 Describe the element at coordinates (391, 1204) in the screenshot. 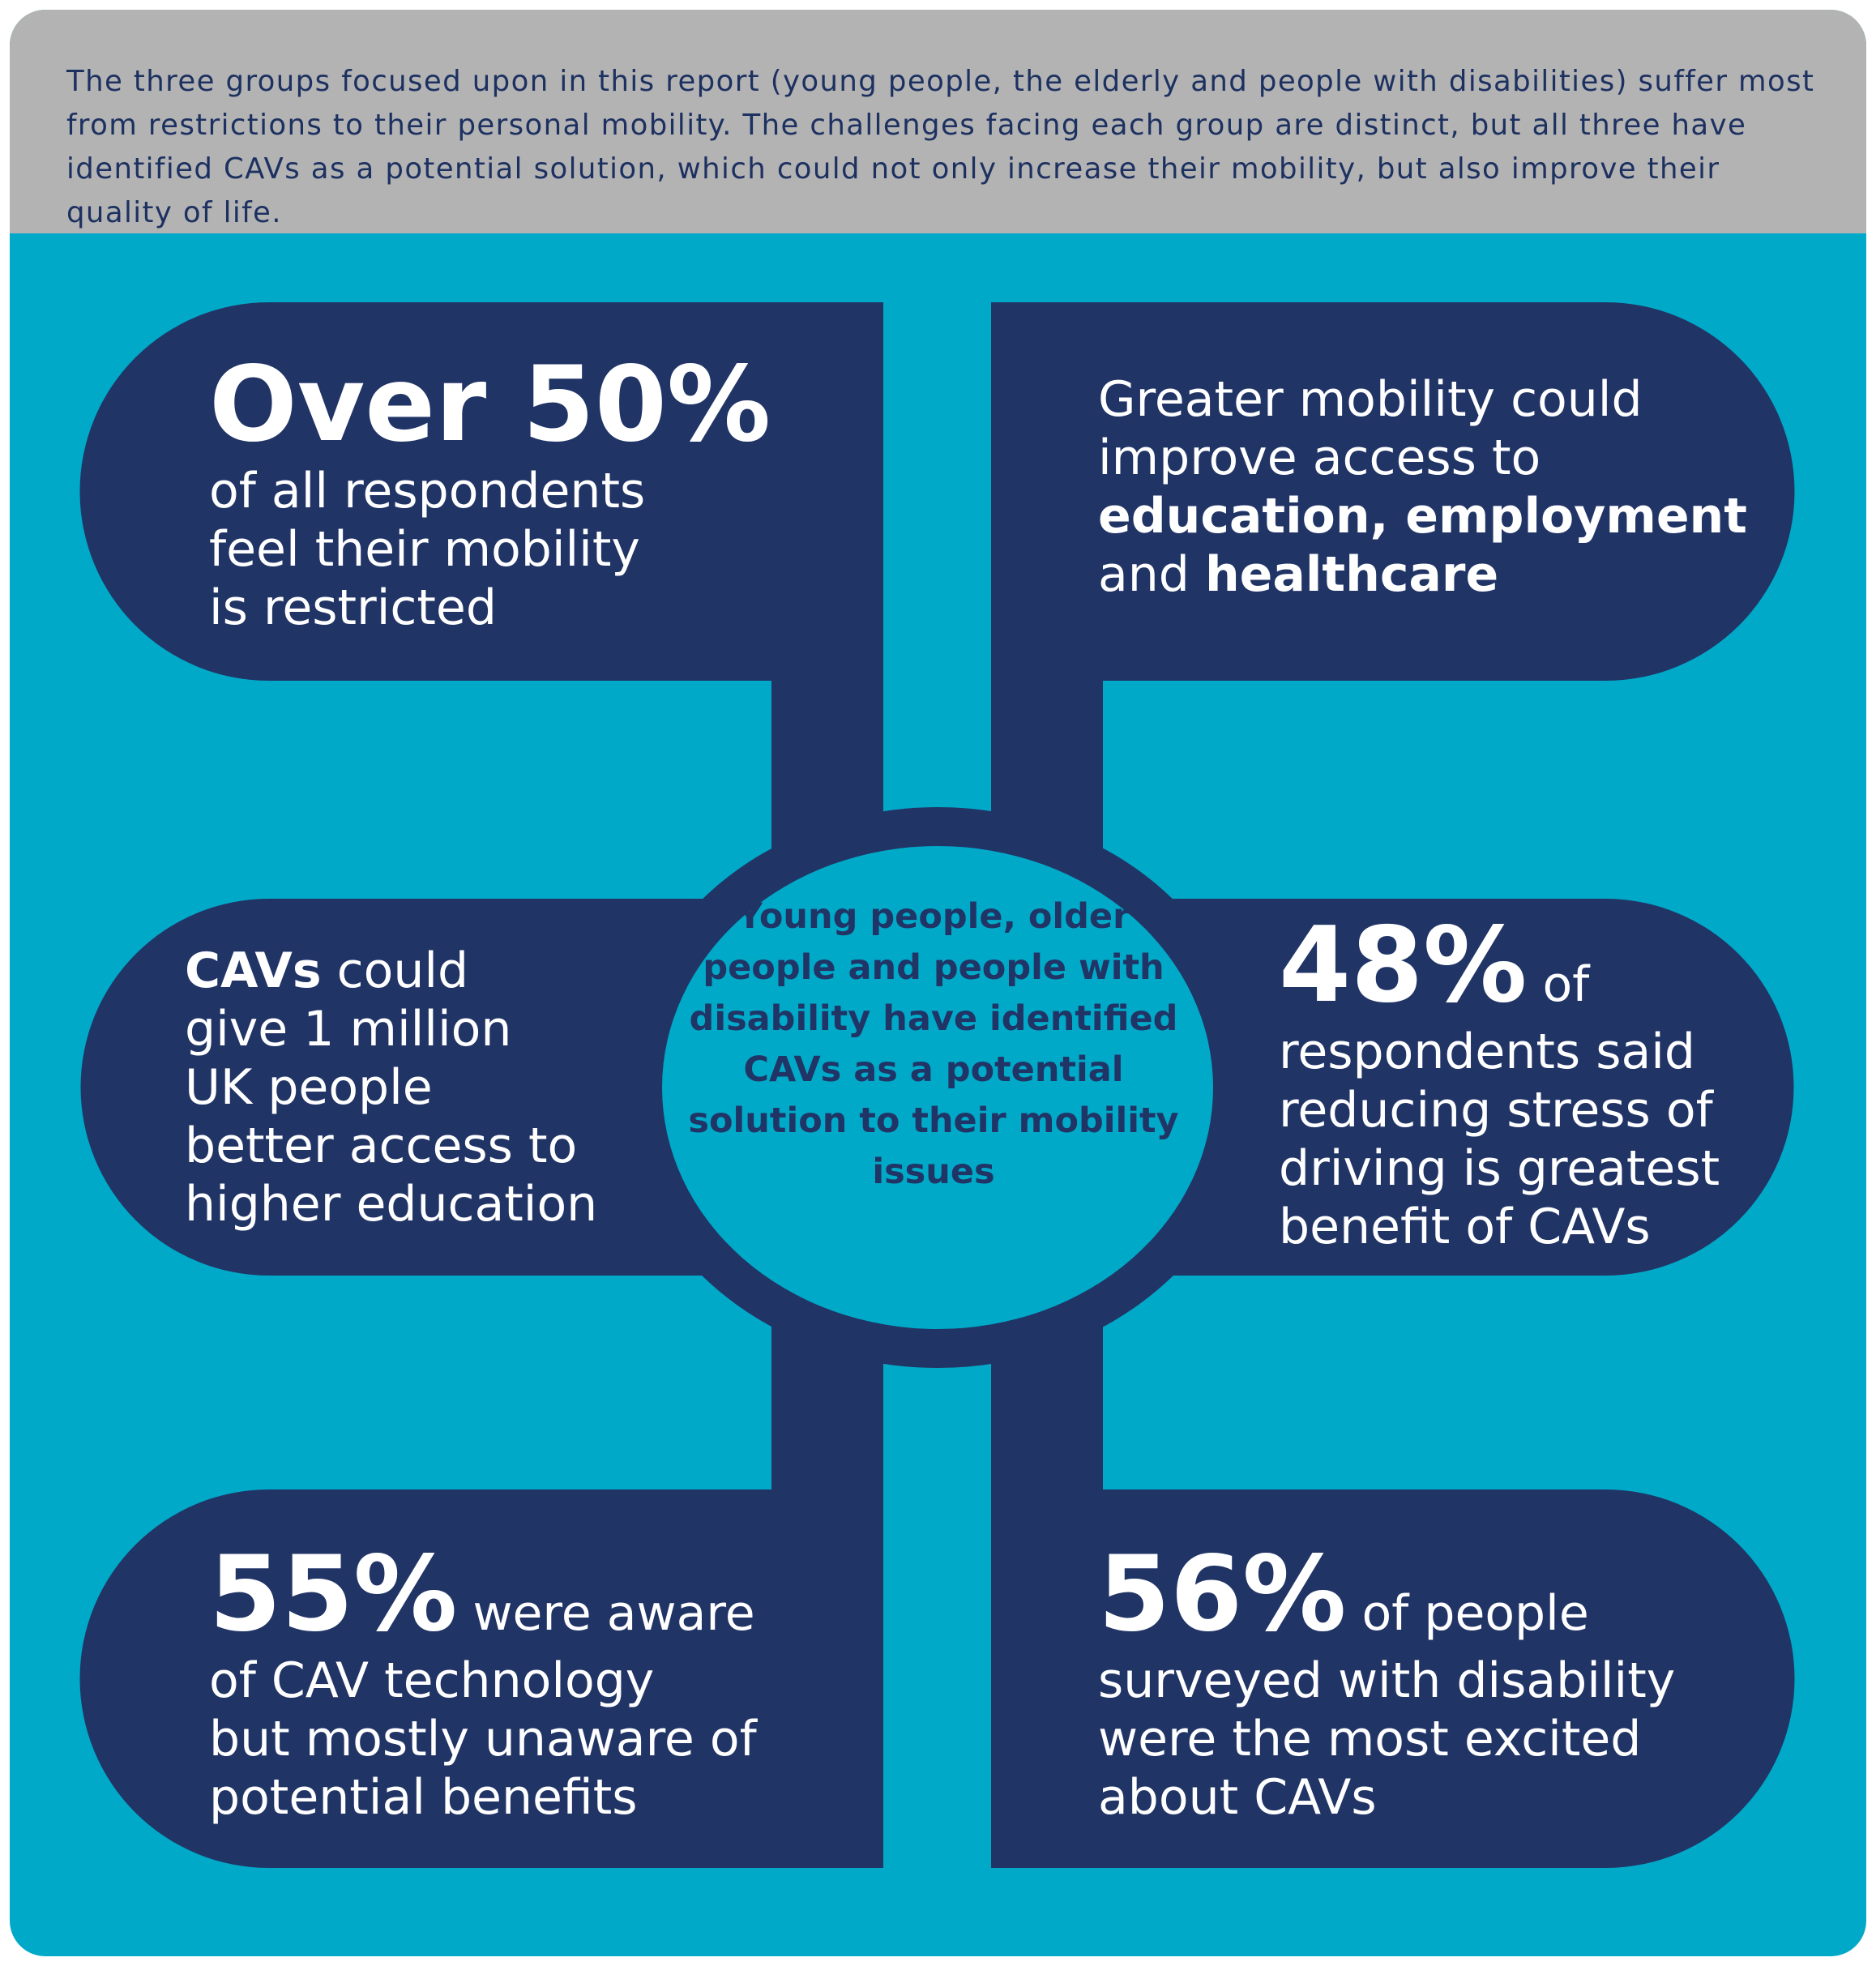

I see `stat-mid-left-line5: higher education` at that location.